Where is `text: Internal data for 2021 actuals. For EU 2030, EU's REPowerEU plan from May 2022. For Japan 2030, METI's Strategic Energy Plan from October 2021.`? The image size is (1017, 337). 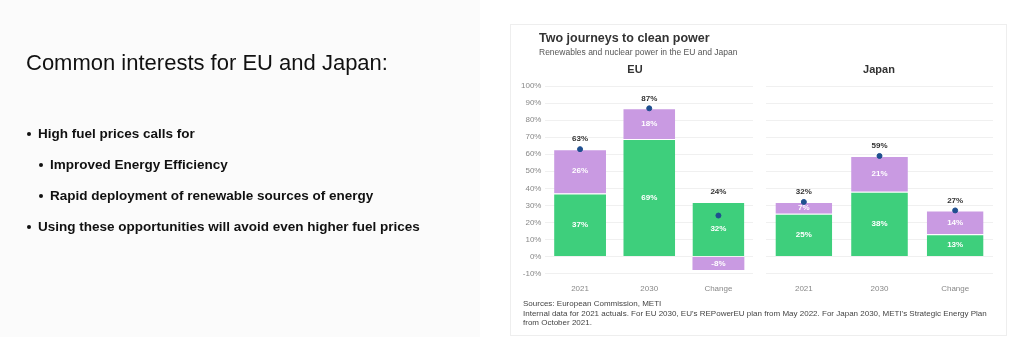
text: Internal data for 2021 actuals. For EU 2030, EU's REPowerEU plan from May 2022. For Japan 2030, METI's Strategic Energy Plan from October 2021. is located at coordinates (755, 318).